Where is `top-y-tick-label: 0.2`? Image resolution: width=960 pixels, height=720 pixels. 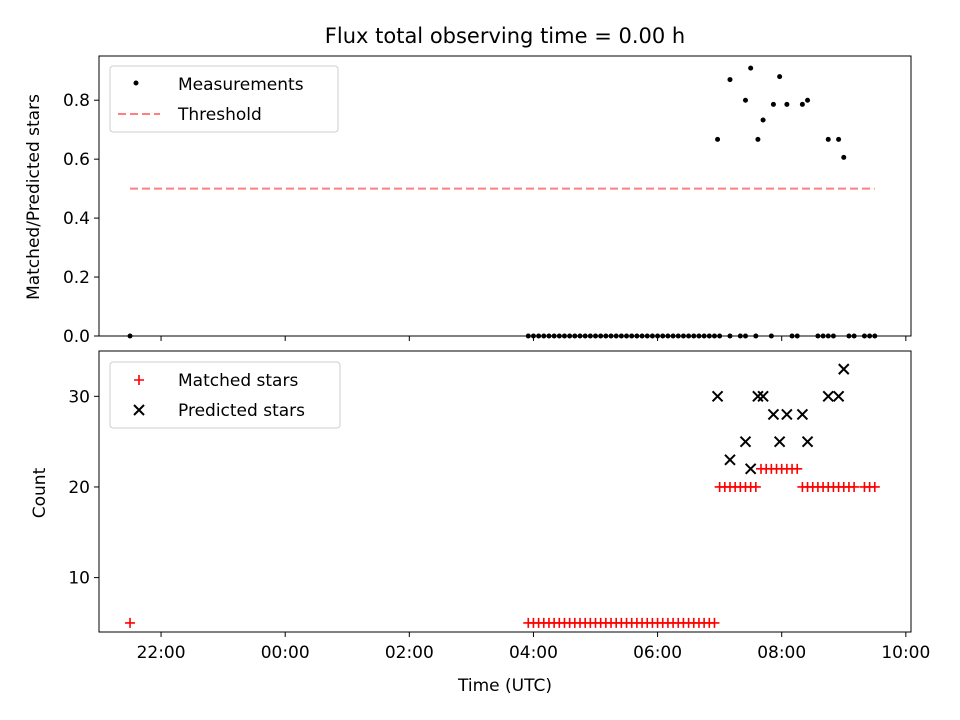
top-y-tick-label: 0.2 is located at coordinates (76, 278).